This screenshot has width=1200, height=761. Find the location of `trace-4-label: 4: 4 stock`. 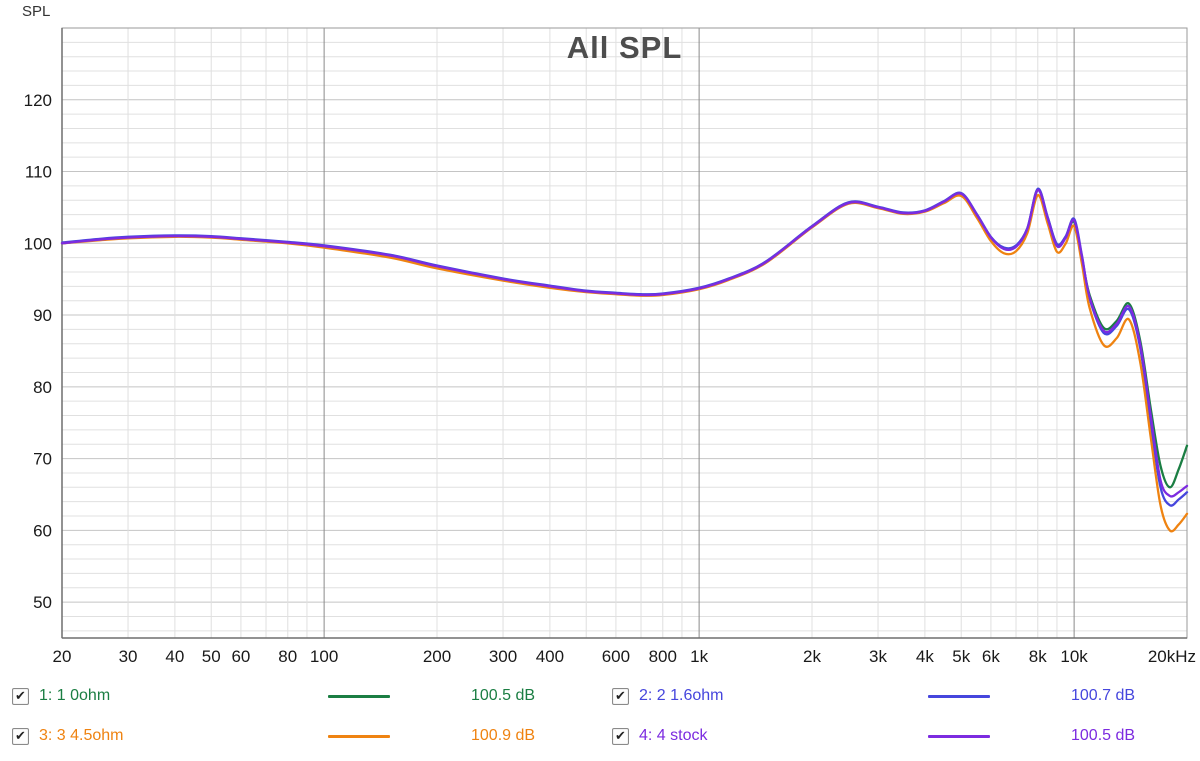

trace-4-label: 4: 4 stock is located at coordinates (673, 735).